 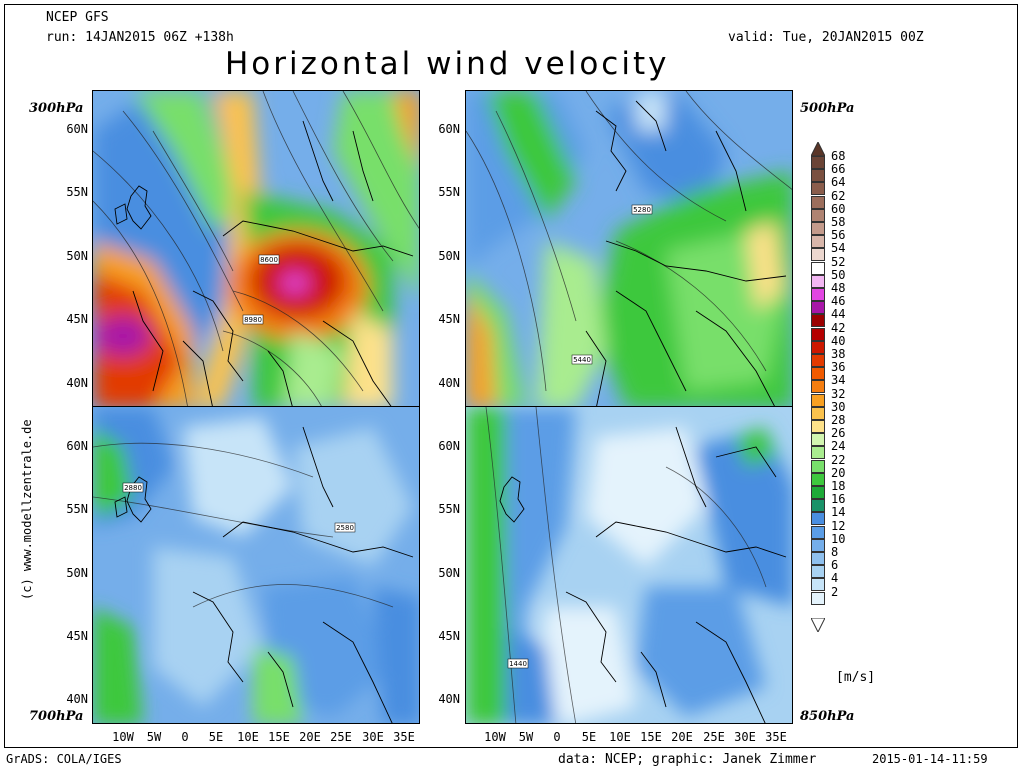 I want to click on colorbar-label: 36, so click(x=838, y=367).